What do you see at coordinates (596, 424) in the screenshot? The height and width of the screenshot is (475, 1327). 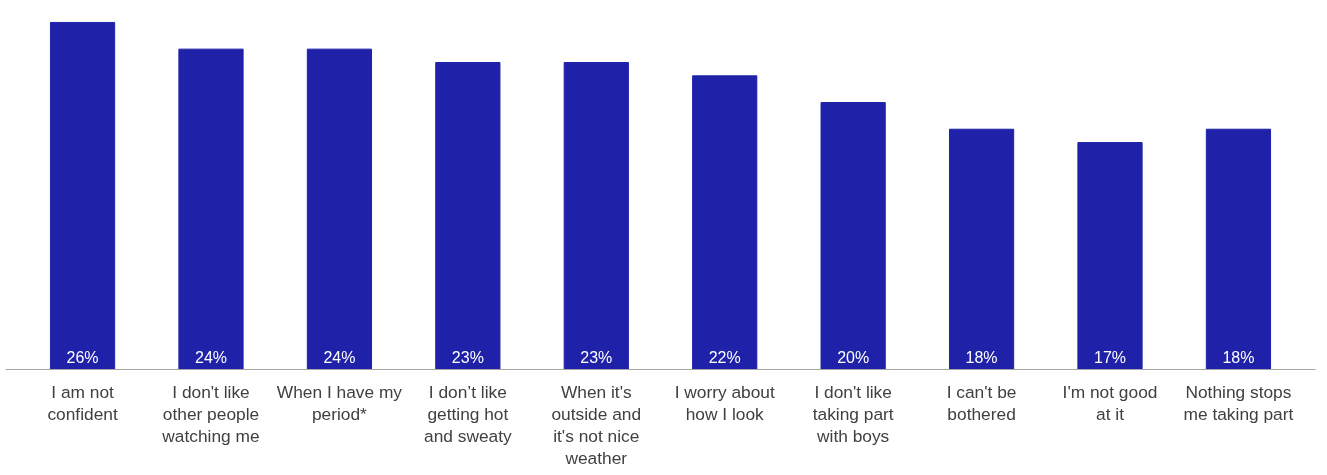 I see `x-tick-label: When it's outside and it's not nice weather` at bounding box center [596, 424].